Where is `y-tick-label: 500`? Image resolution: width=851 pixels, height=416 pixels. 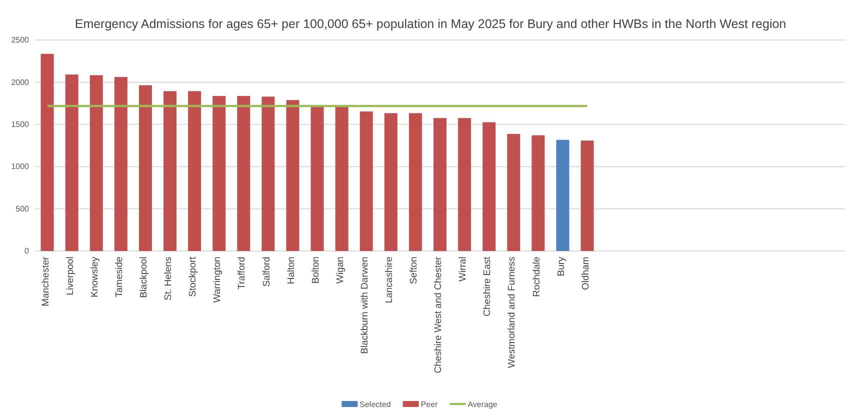 y-tick-label: 500 is located at coordinates (23, 209).